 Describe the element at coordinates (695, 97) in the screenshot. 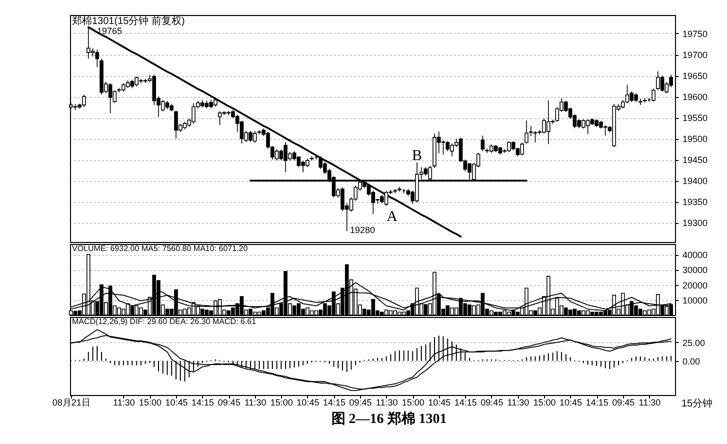

I see `y-tick-label: 19600` at that location.